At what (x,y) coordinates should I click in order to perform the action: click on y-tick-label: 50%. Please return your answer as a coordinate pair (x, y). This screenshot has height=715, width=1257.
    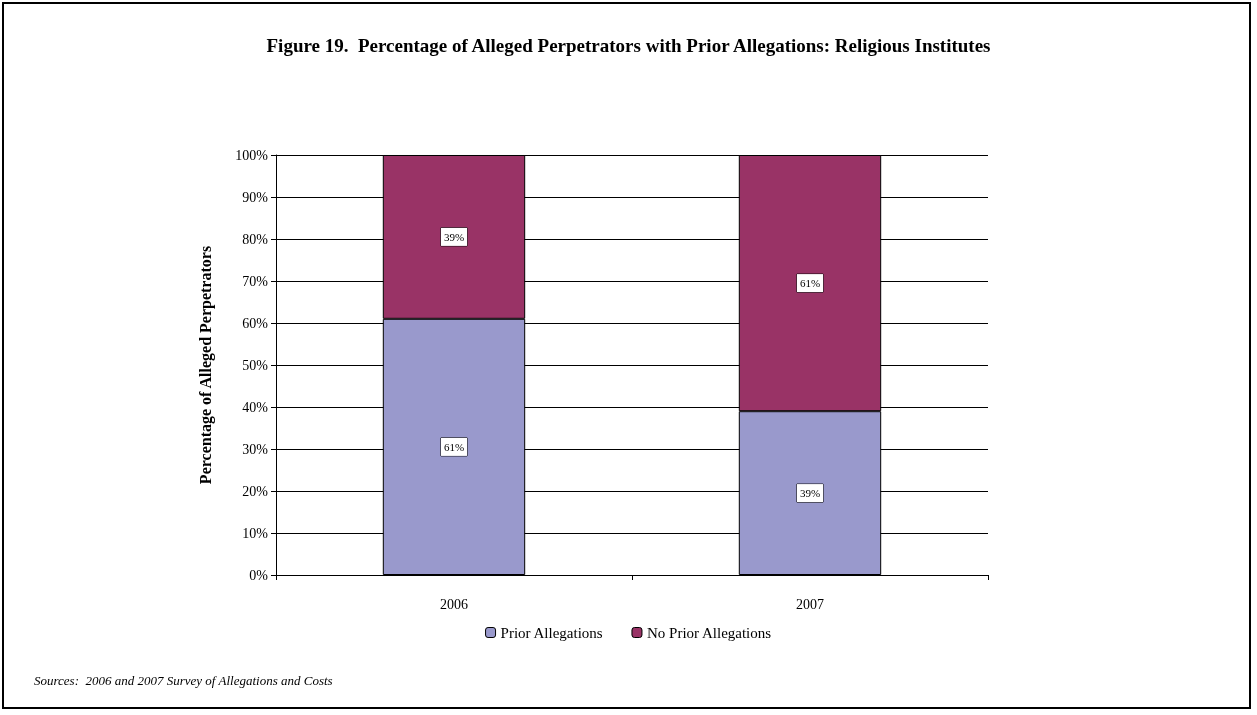
    Looking at the image, I should click on (255, 365).